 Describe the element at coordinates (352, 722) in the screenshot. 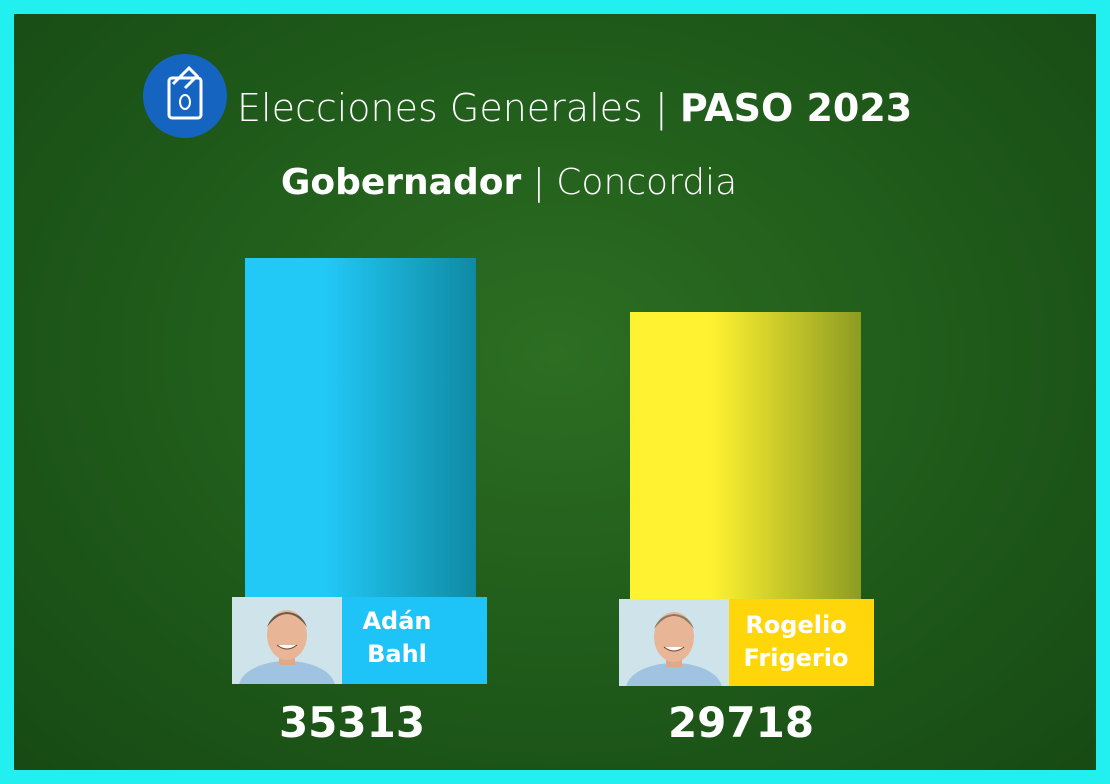

I see `value-label: 35313` at that location.